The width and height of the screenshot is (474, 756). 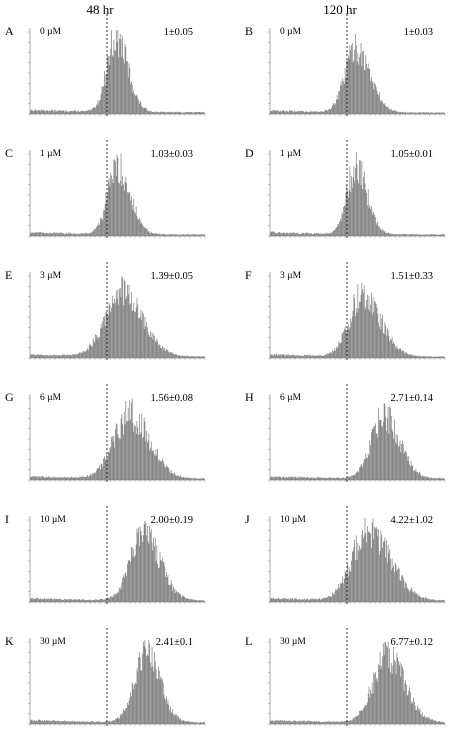 I want to click on panel-j: J 10 µM 4.22±1.02, so click(x=345, y=555).